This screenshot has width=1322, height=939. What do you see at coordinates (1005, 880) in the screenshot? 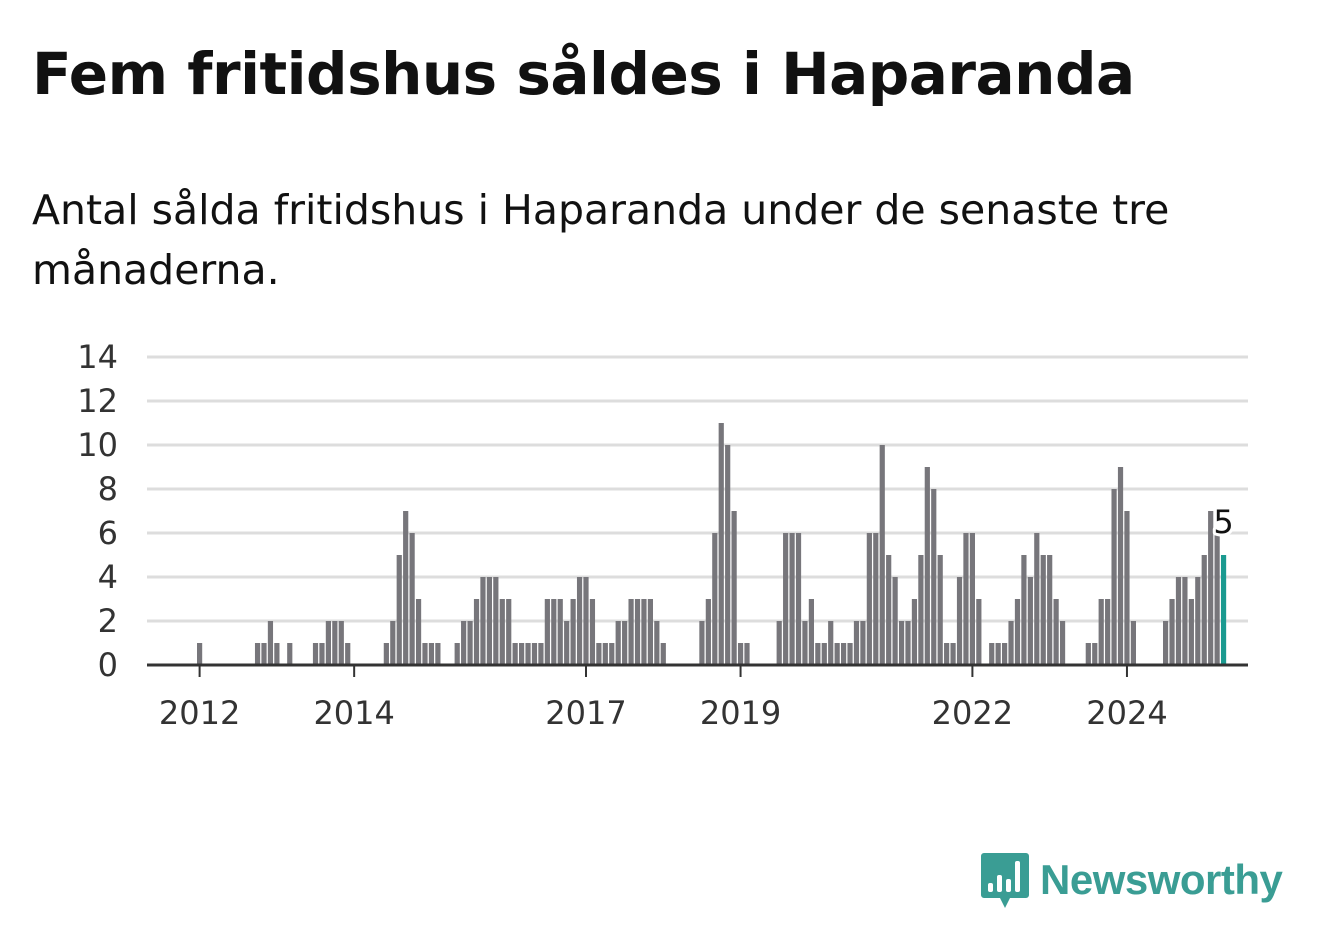
I see `newsworthy-logo-icon` at bounding box center [1005, 880].